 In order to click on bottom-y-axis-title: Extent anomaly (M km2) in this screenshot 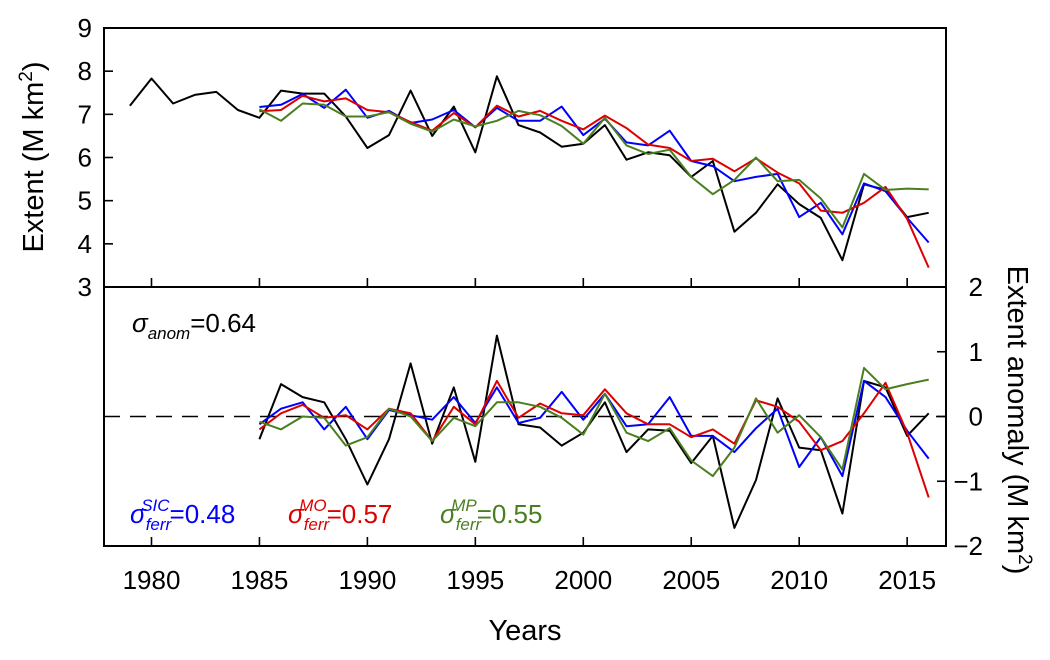, I will do `click(1018, 420)`.